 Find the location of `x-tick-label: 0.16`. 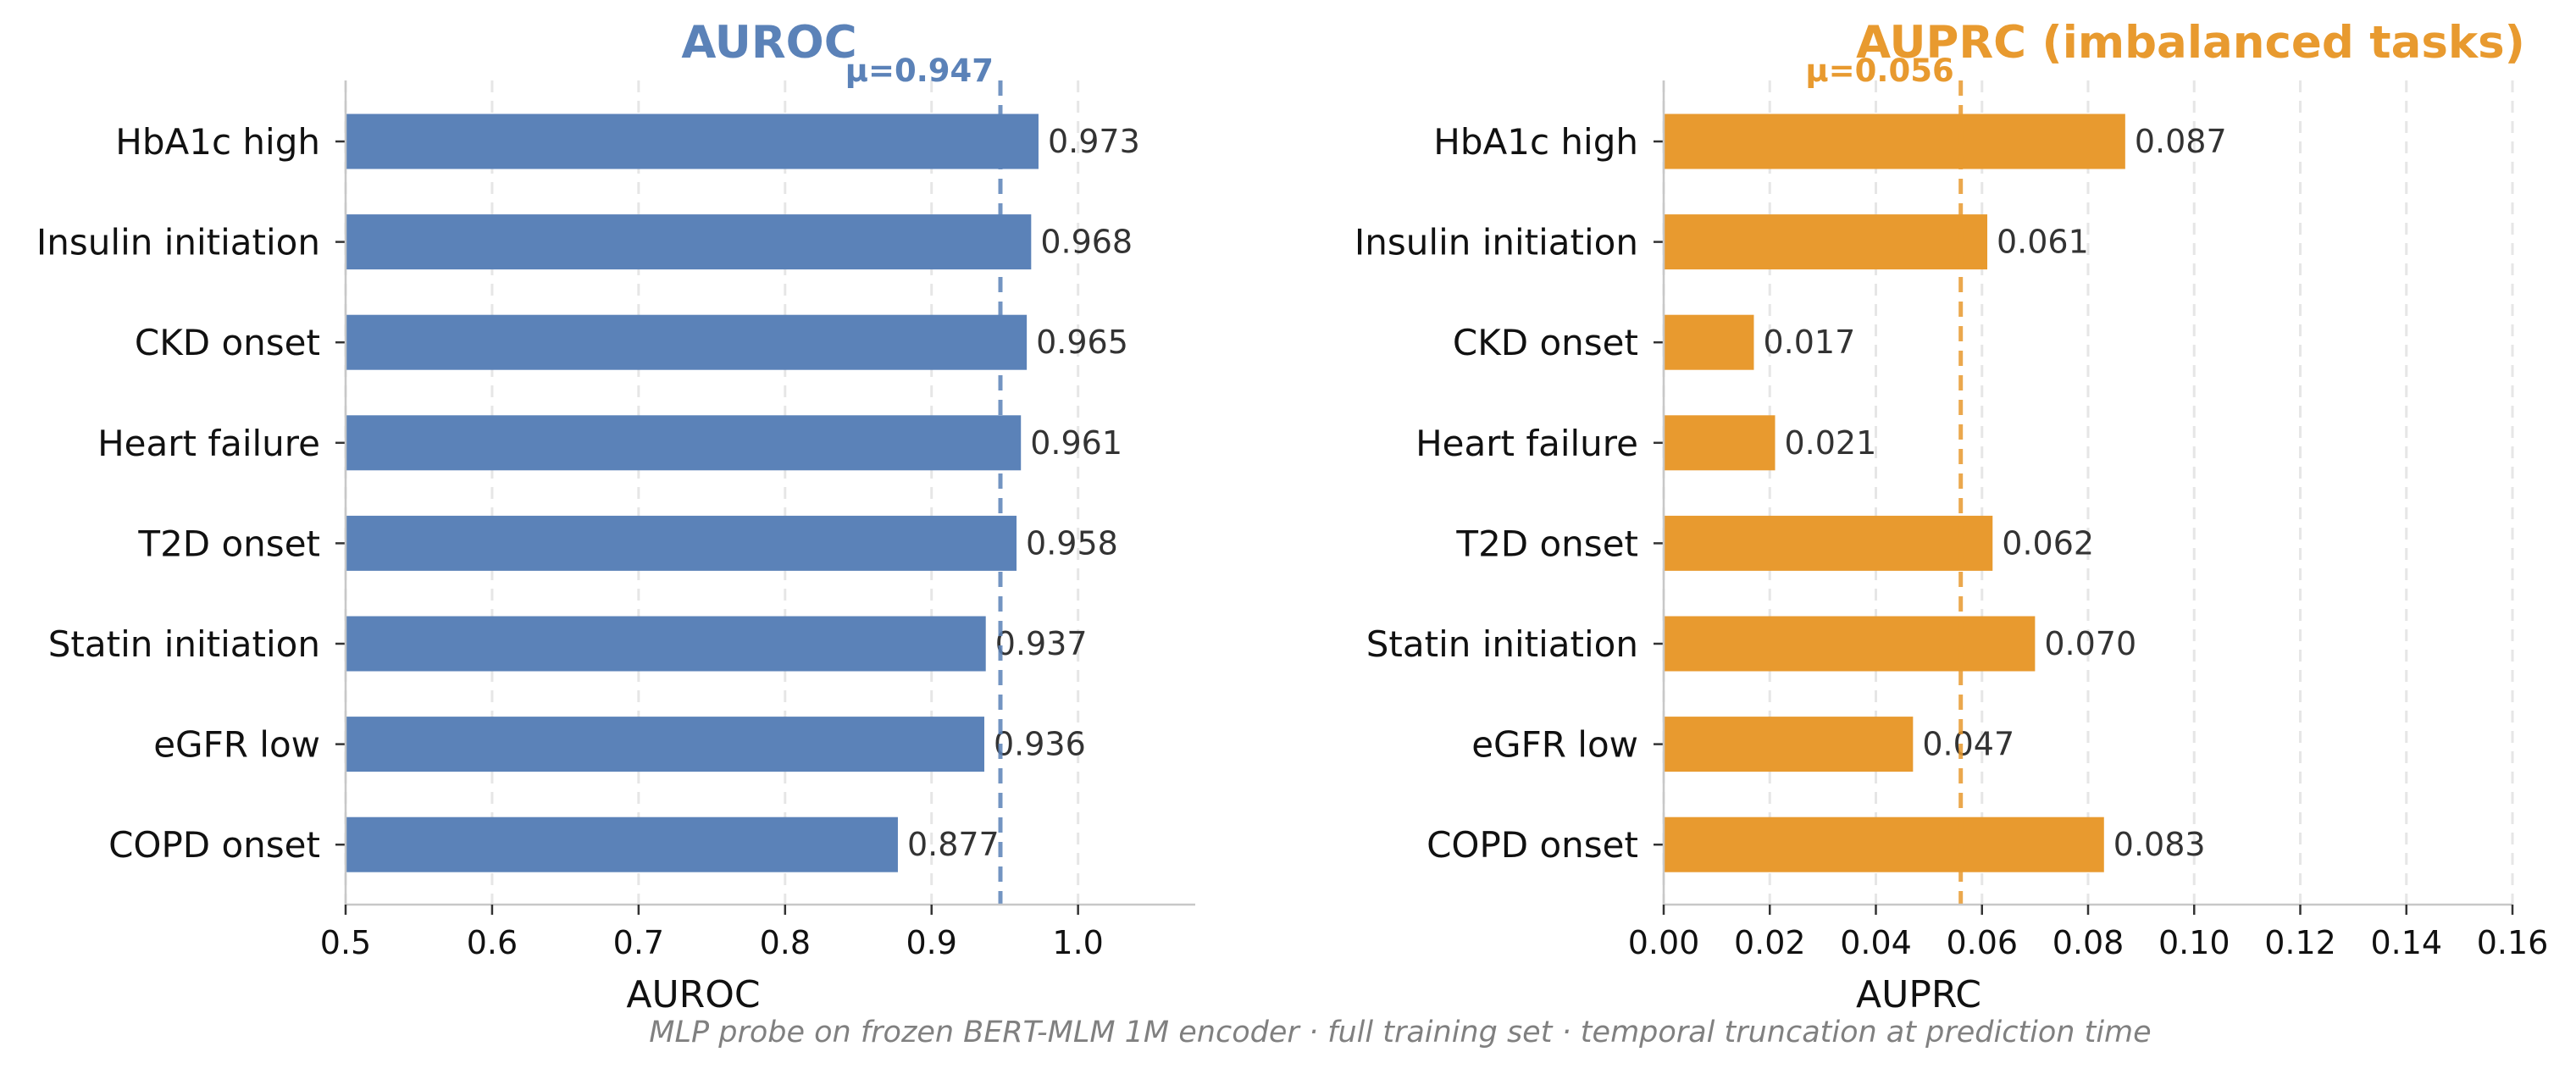

x-tick-label: 0.16 is located at coordinates (2513, 942).